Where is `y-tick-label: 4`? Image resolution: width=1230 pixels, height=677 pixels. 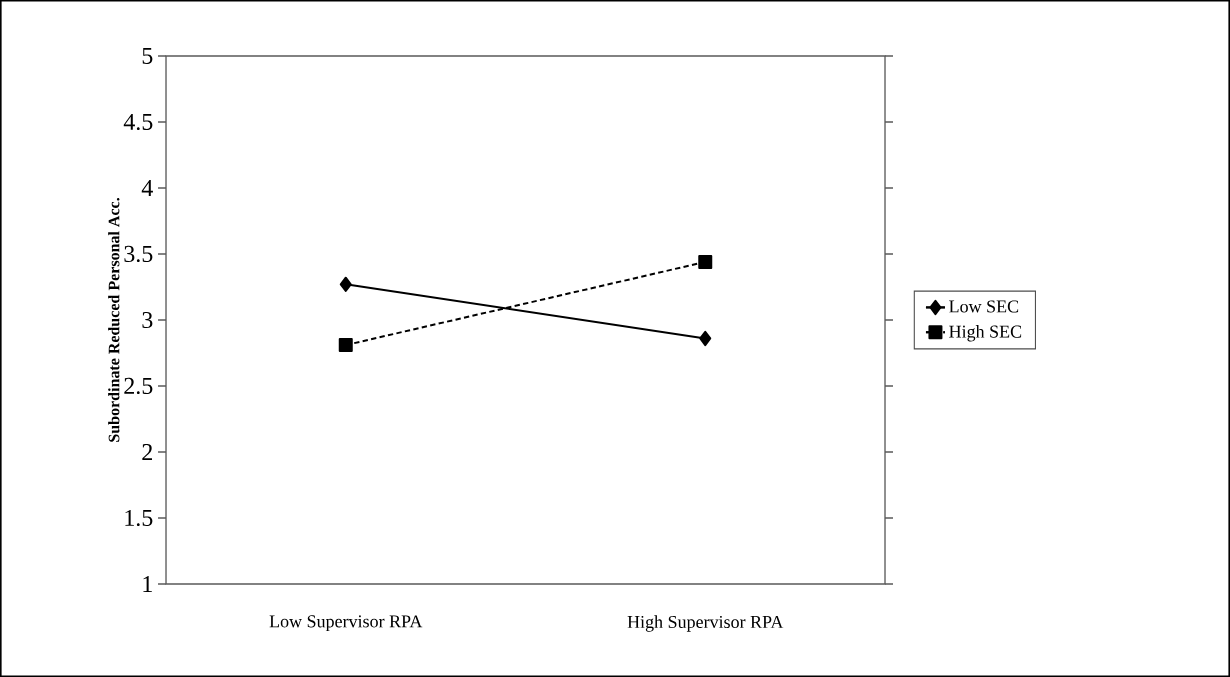
y-tick-label: 4 is located at coordinates (147, 188).